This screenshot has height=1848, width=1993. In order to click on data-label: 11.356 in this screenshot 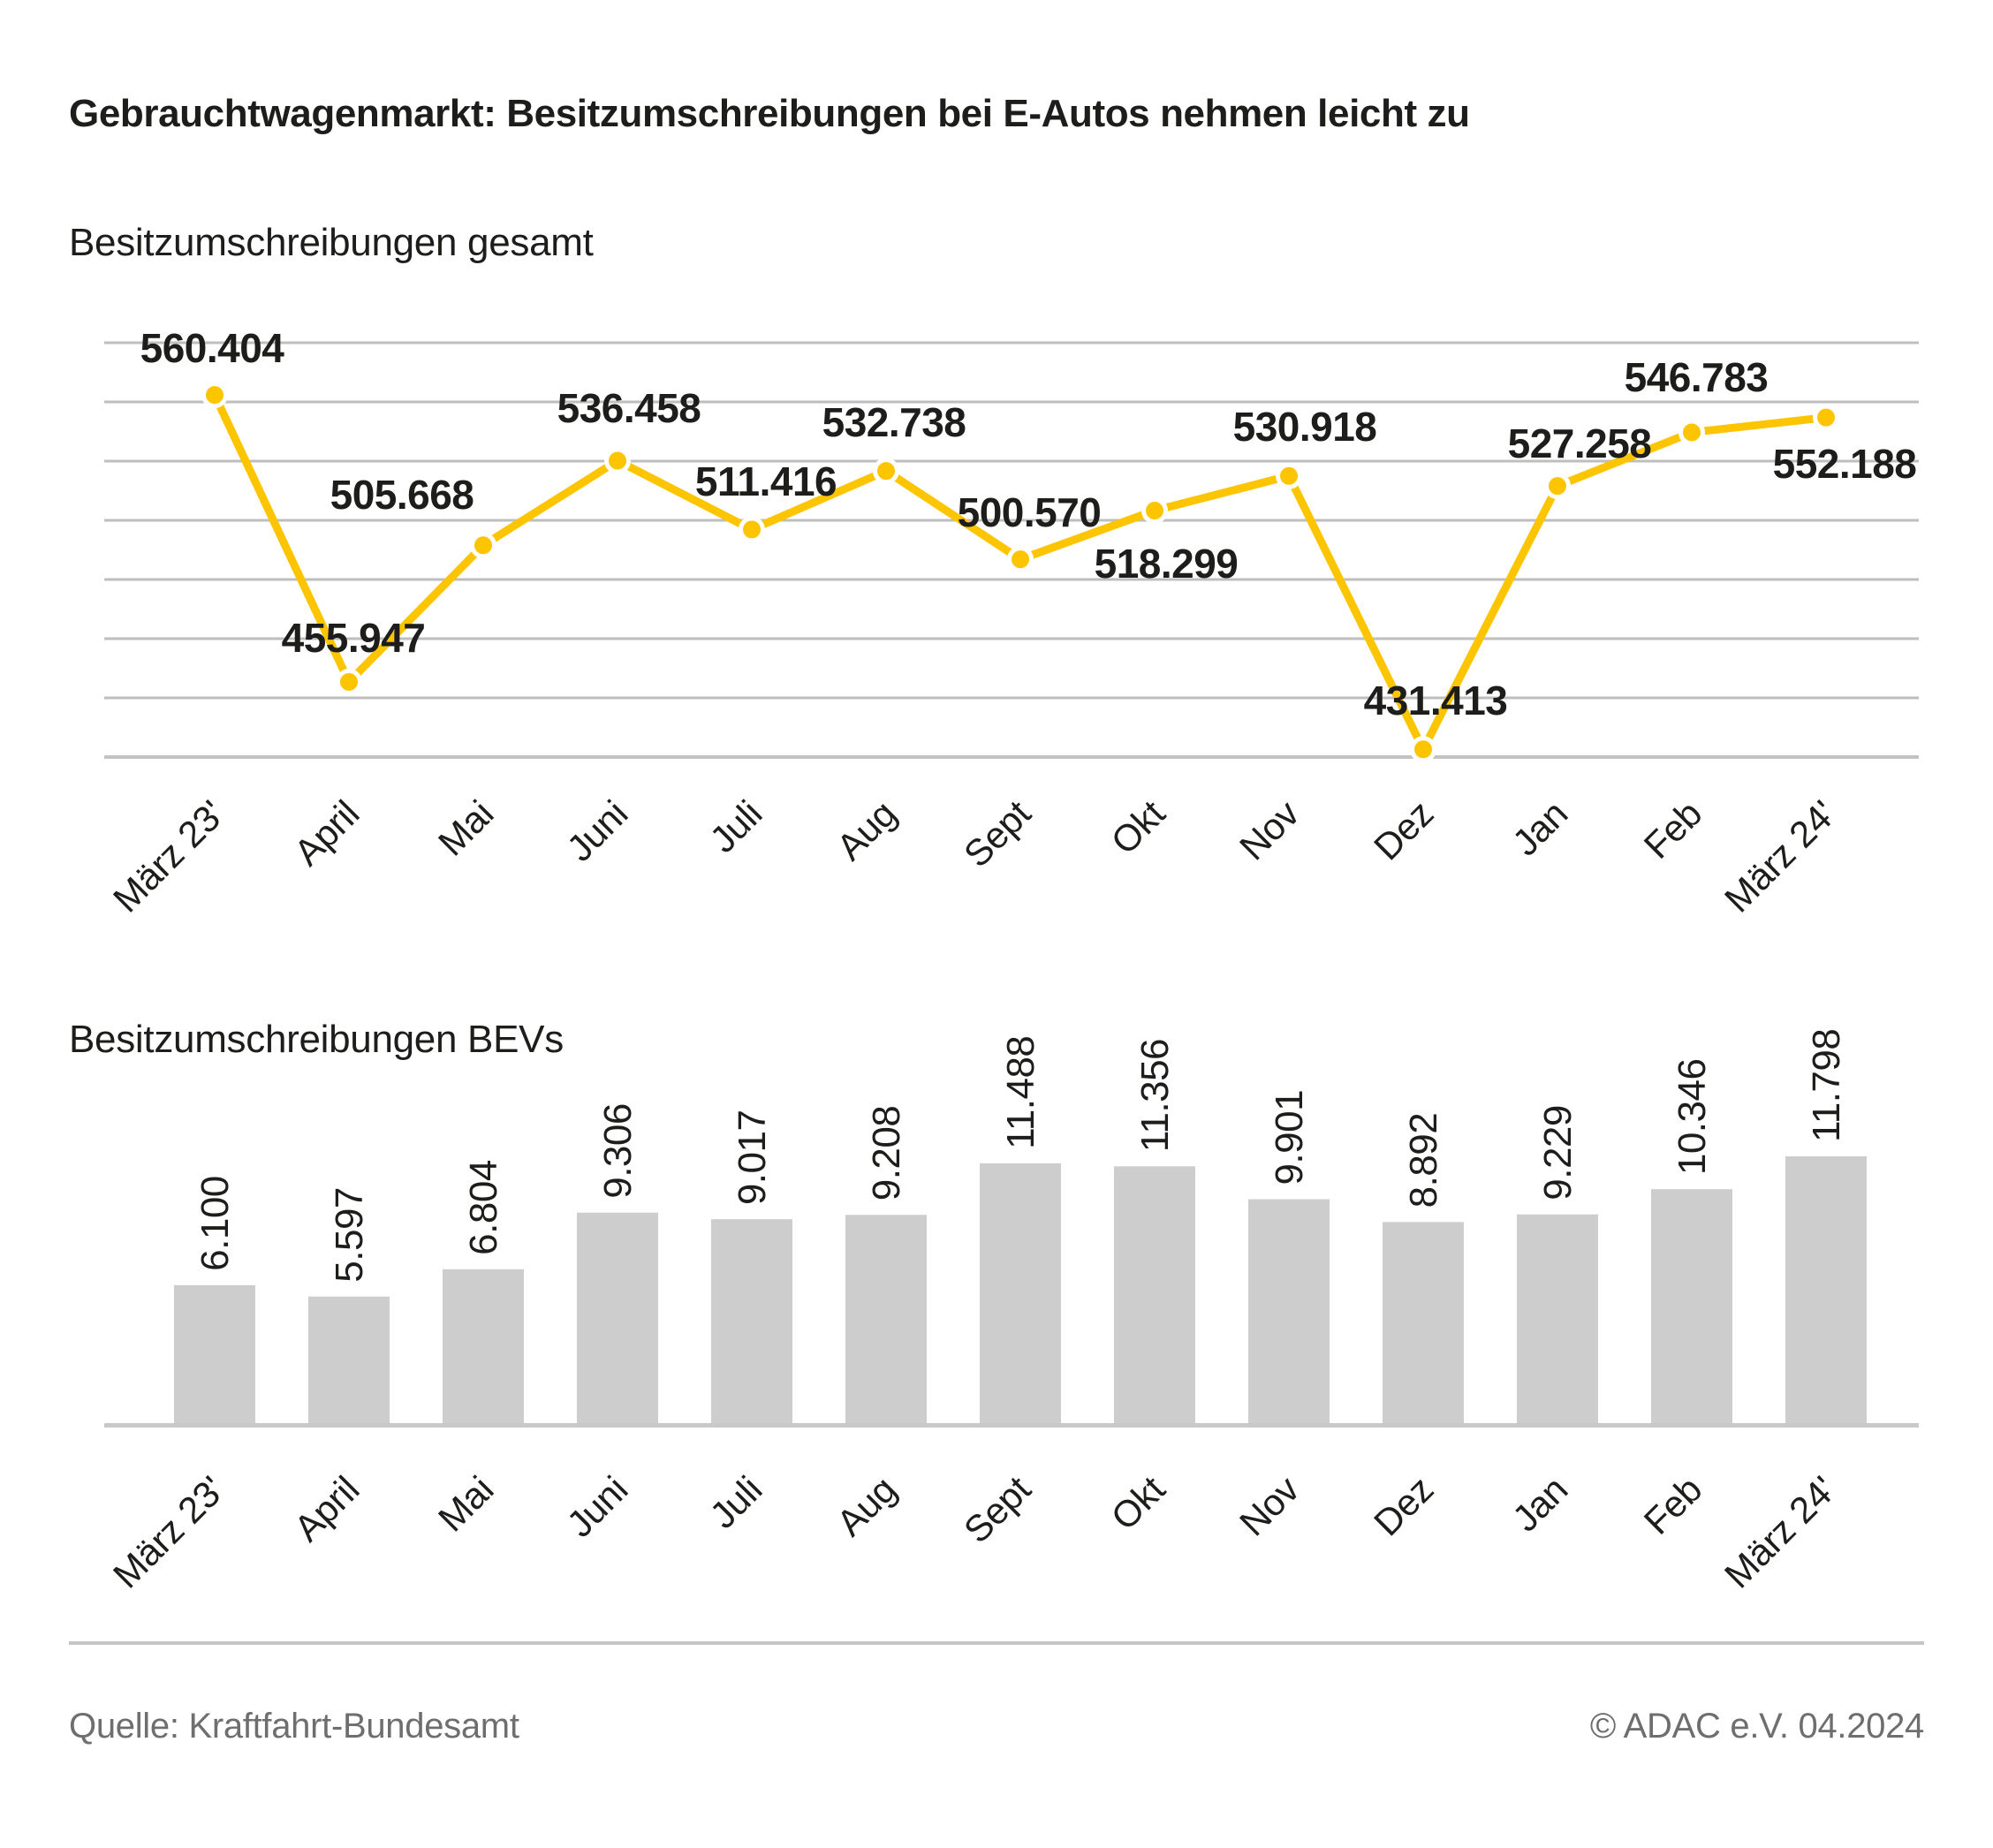, I will do `click(1155, 1095)`.